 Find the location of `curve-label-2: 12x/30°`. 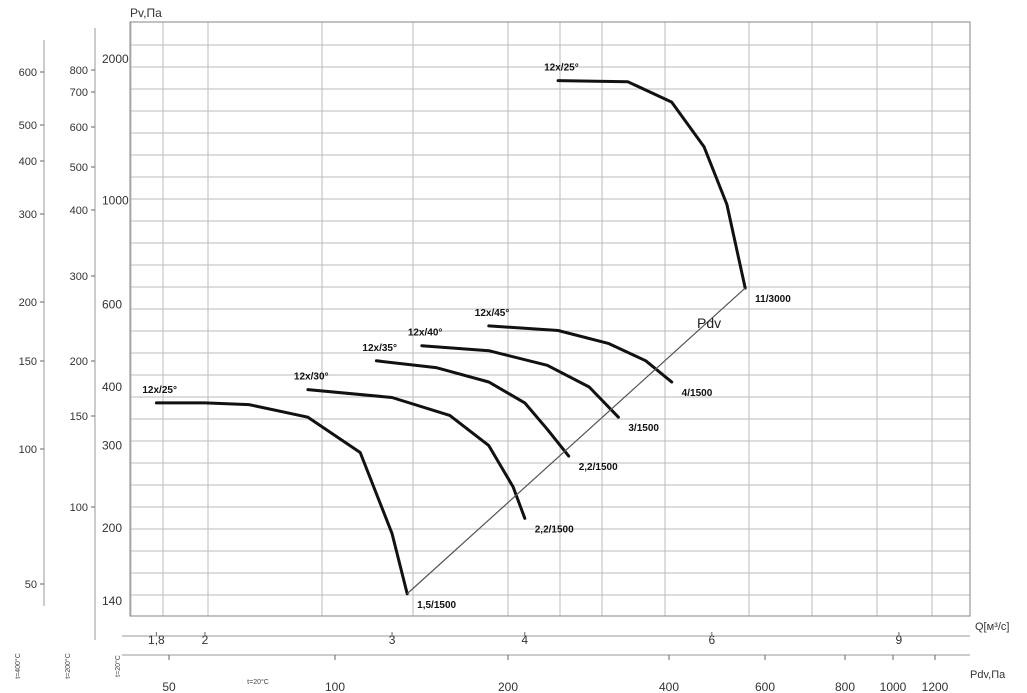

curve-label-2: 12x/30° is located at coordinates (311, 377).